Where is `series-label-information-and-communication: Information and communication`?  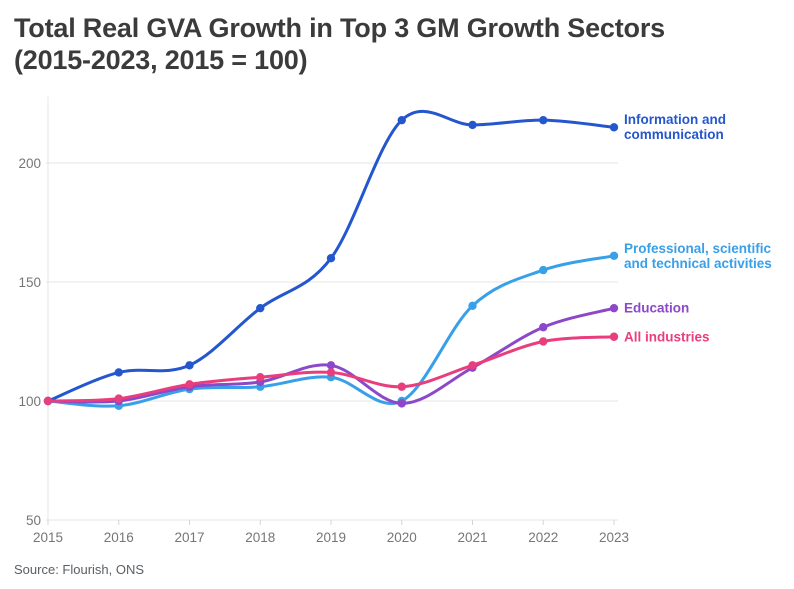 series-label-information-and-communication: Information and communication is located at coordinates (675, 127).